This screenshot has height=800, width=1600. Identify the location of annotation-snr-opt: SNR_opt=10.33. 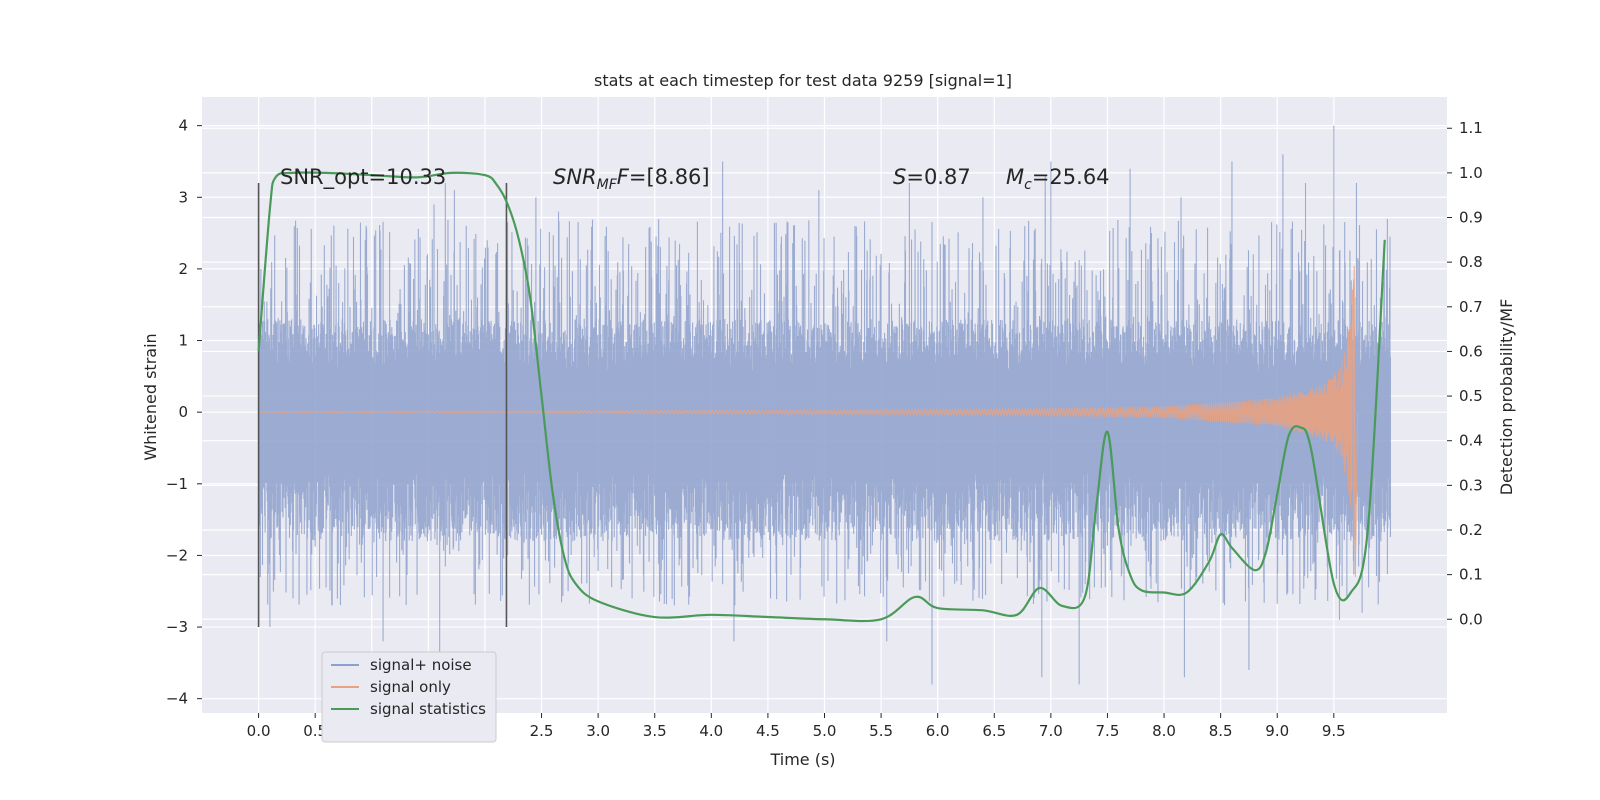
(363, 177).